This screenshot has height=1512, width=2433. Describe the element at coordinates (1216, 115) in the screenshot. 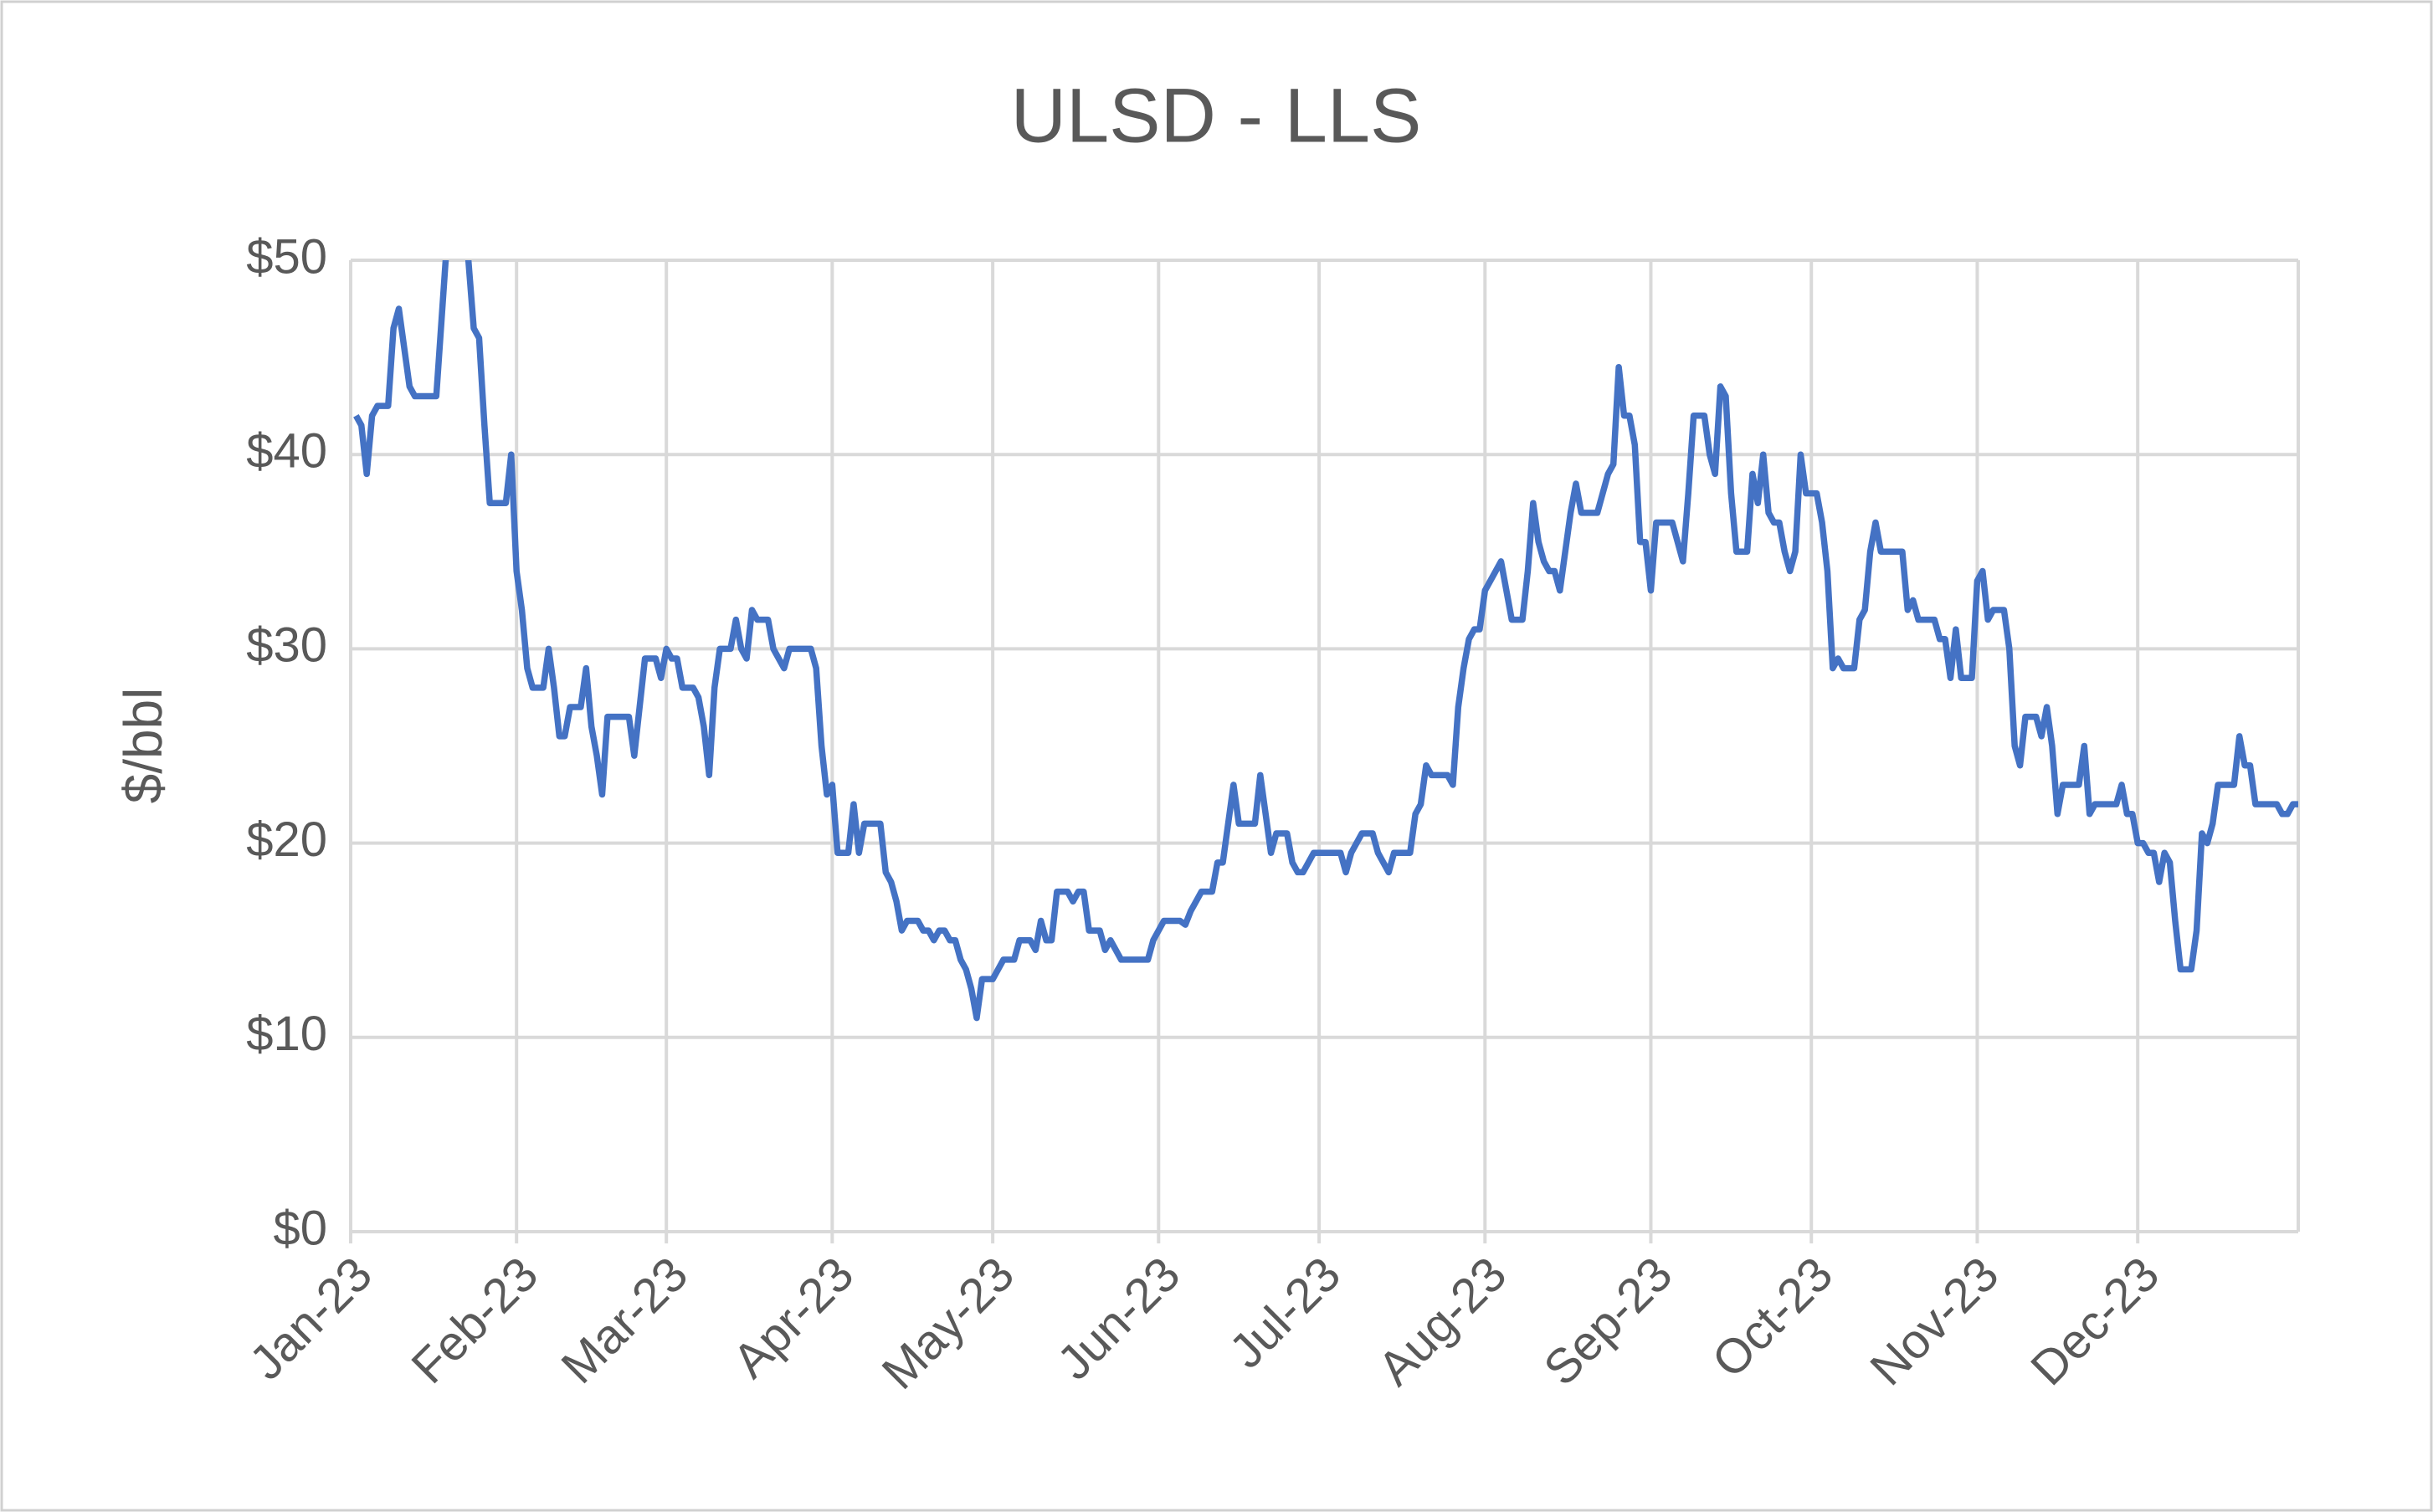

I see `chart-title: ULSD - LLS` at that location.